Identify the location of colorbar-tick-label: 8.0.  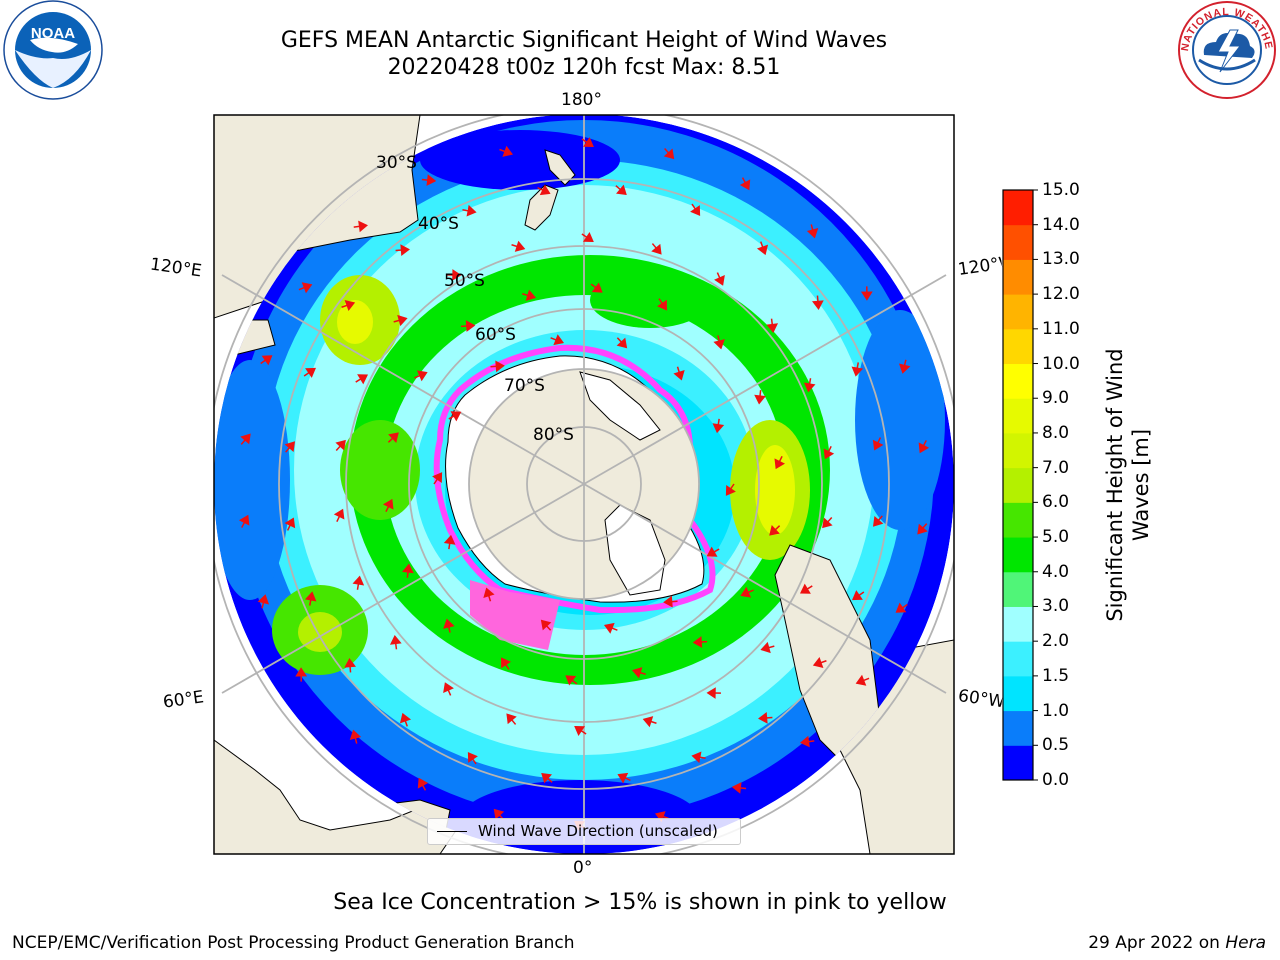
(1056, 432).